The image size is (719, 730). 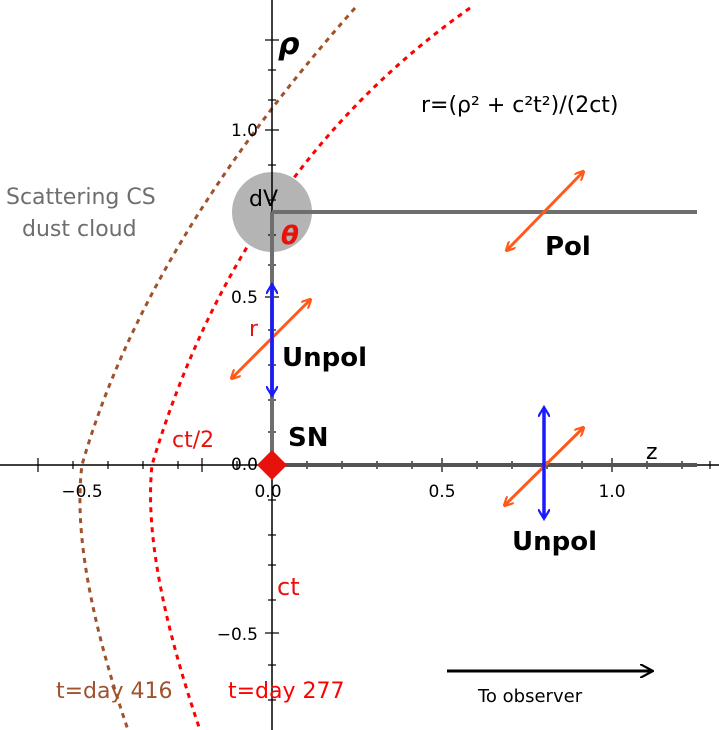 What do you see at coordinates (244, 465) in the screenshot?
I see `y-tick-label: 0.0` at bounding box center [244, 465].